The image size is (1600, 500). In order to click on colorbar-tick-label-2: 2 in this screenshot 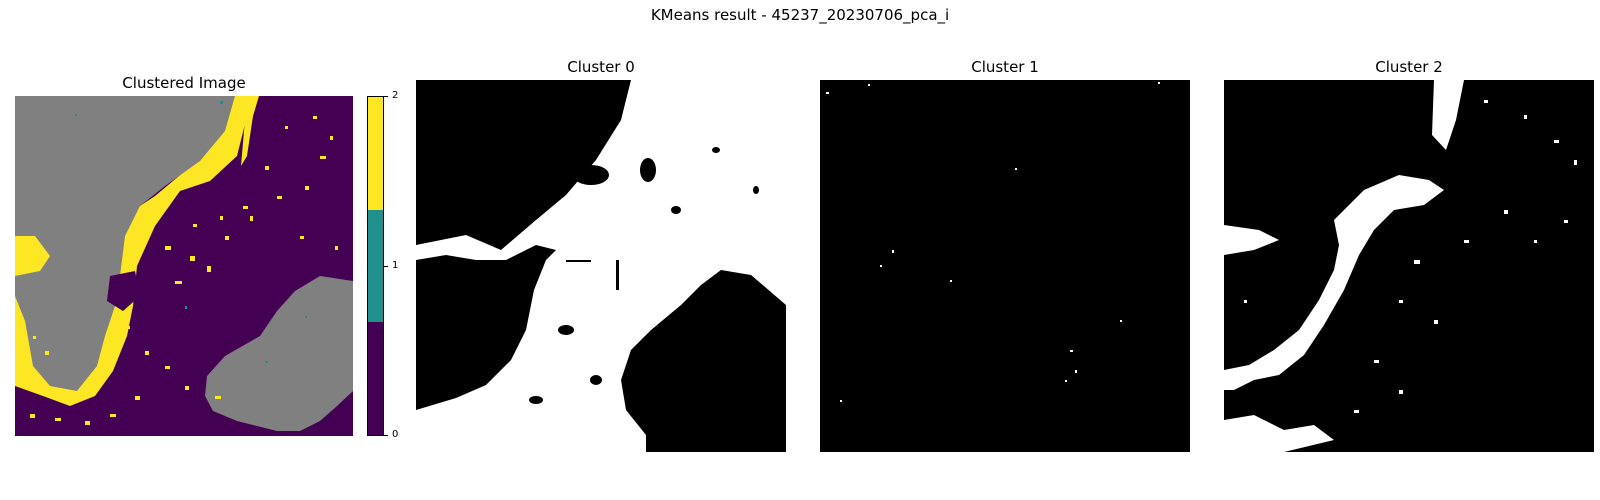, I will do `click(395, 95)`.